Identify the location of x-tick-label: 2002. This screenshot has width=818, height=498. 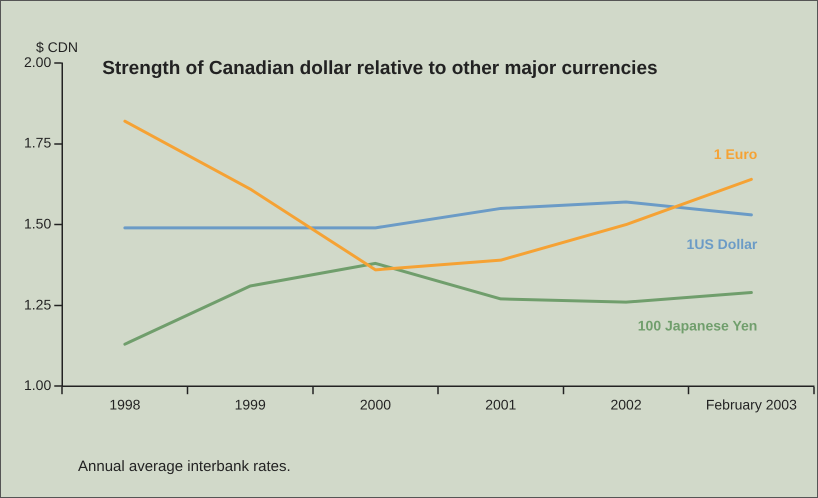
(626, 404).